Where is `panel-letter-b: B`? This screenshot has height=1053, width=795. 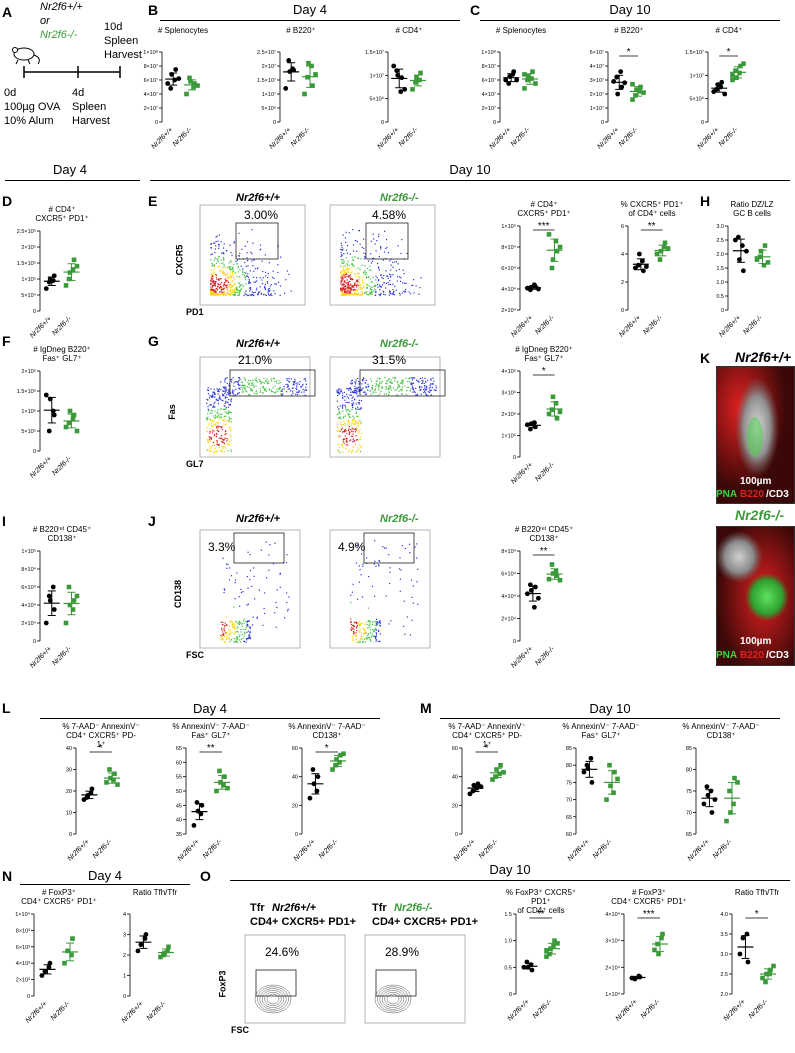 panel-letter-b: B is located at coordinates (153, 10).